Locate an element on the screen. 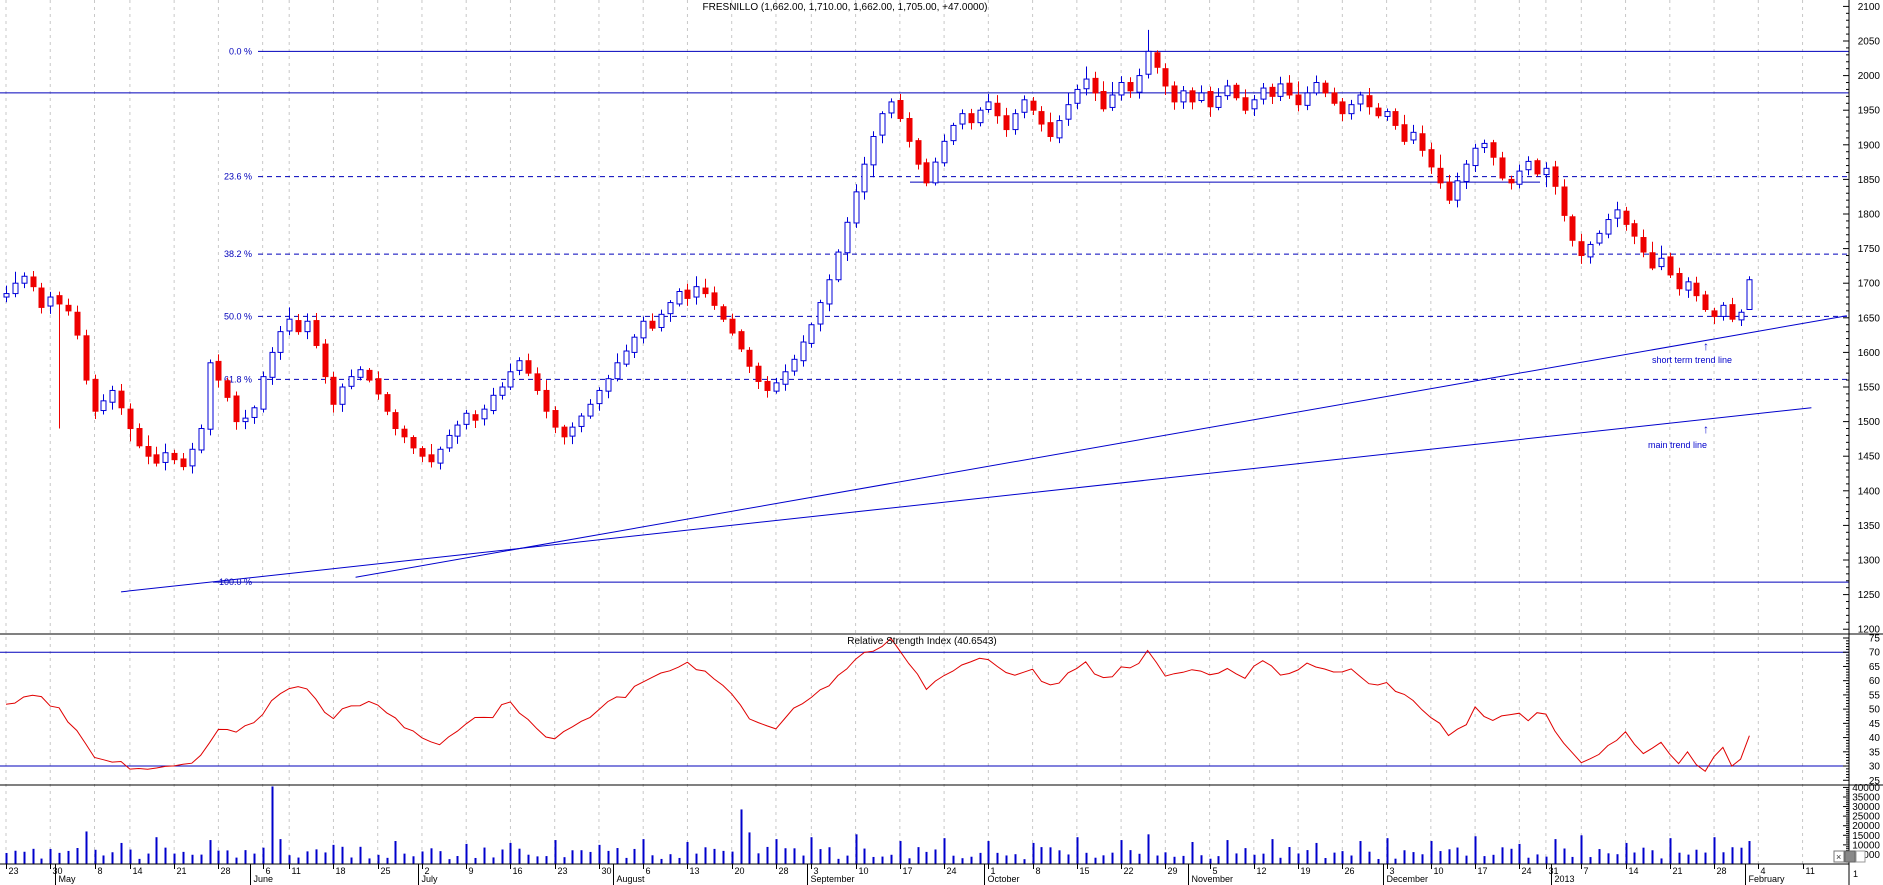 This screenshot has width=1883, height=885. month-label: February is located at coordinates (1767, 879).